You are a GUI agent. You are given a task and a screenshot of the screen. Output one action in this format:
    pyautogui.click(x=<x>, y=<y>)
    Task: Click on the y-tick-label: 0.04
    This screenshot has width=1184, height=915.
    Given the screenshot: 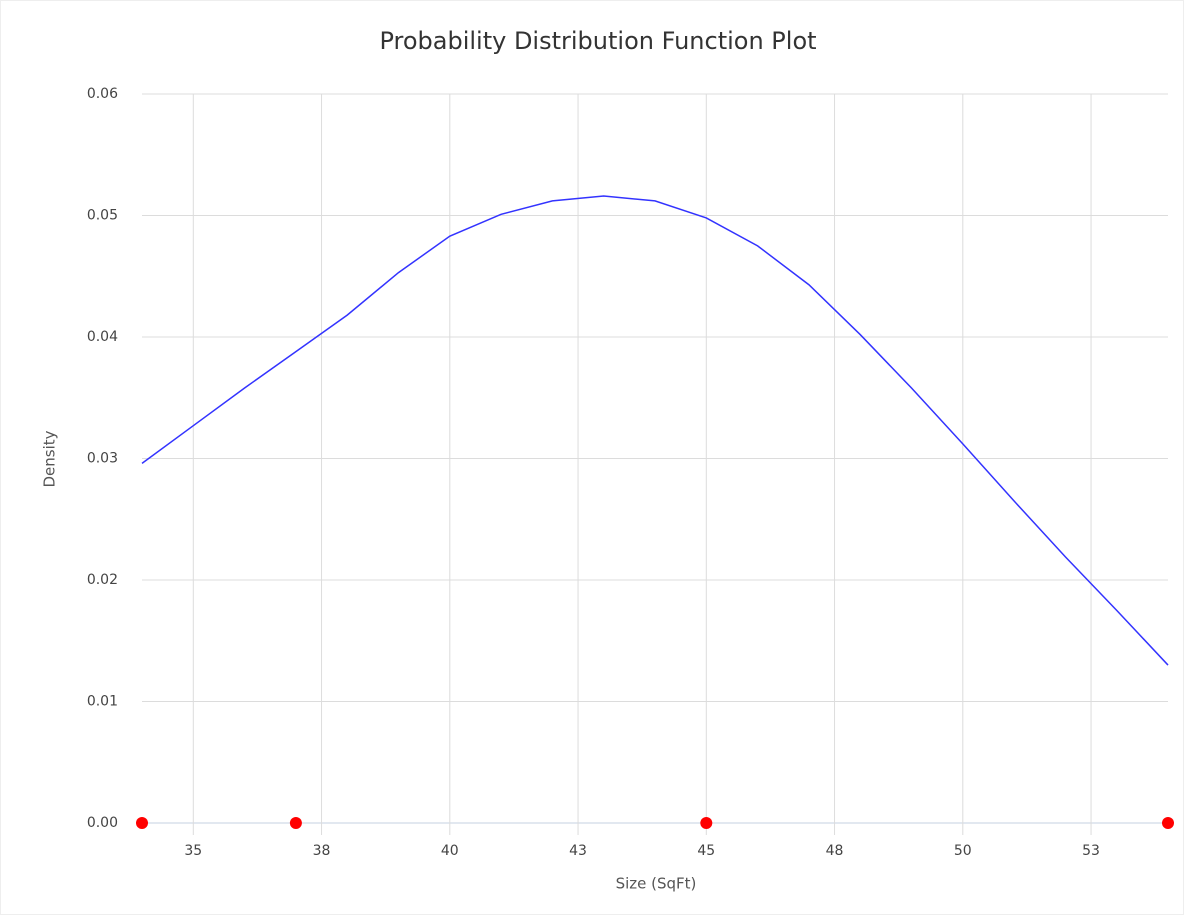 What is the action you would take?
    pyautogui.click(x=102, y=337)
    